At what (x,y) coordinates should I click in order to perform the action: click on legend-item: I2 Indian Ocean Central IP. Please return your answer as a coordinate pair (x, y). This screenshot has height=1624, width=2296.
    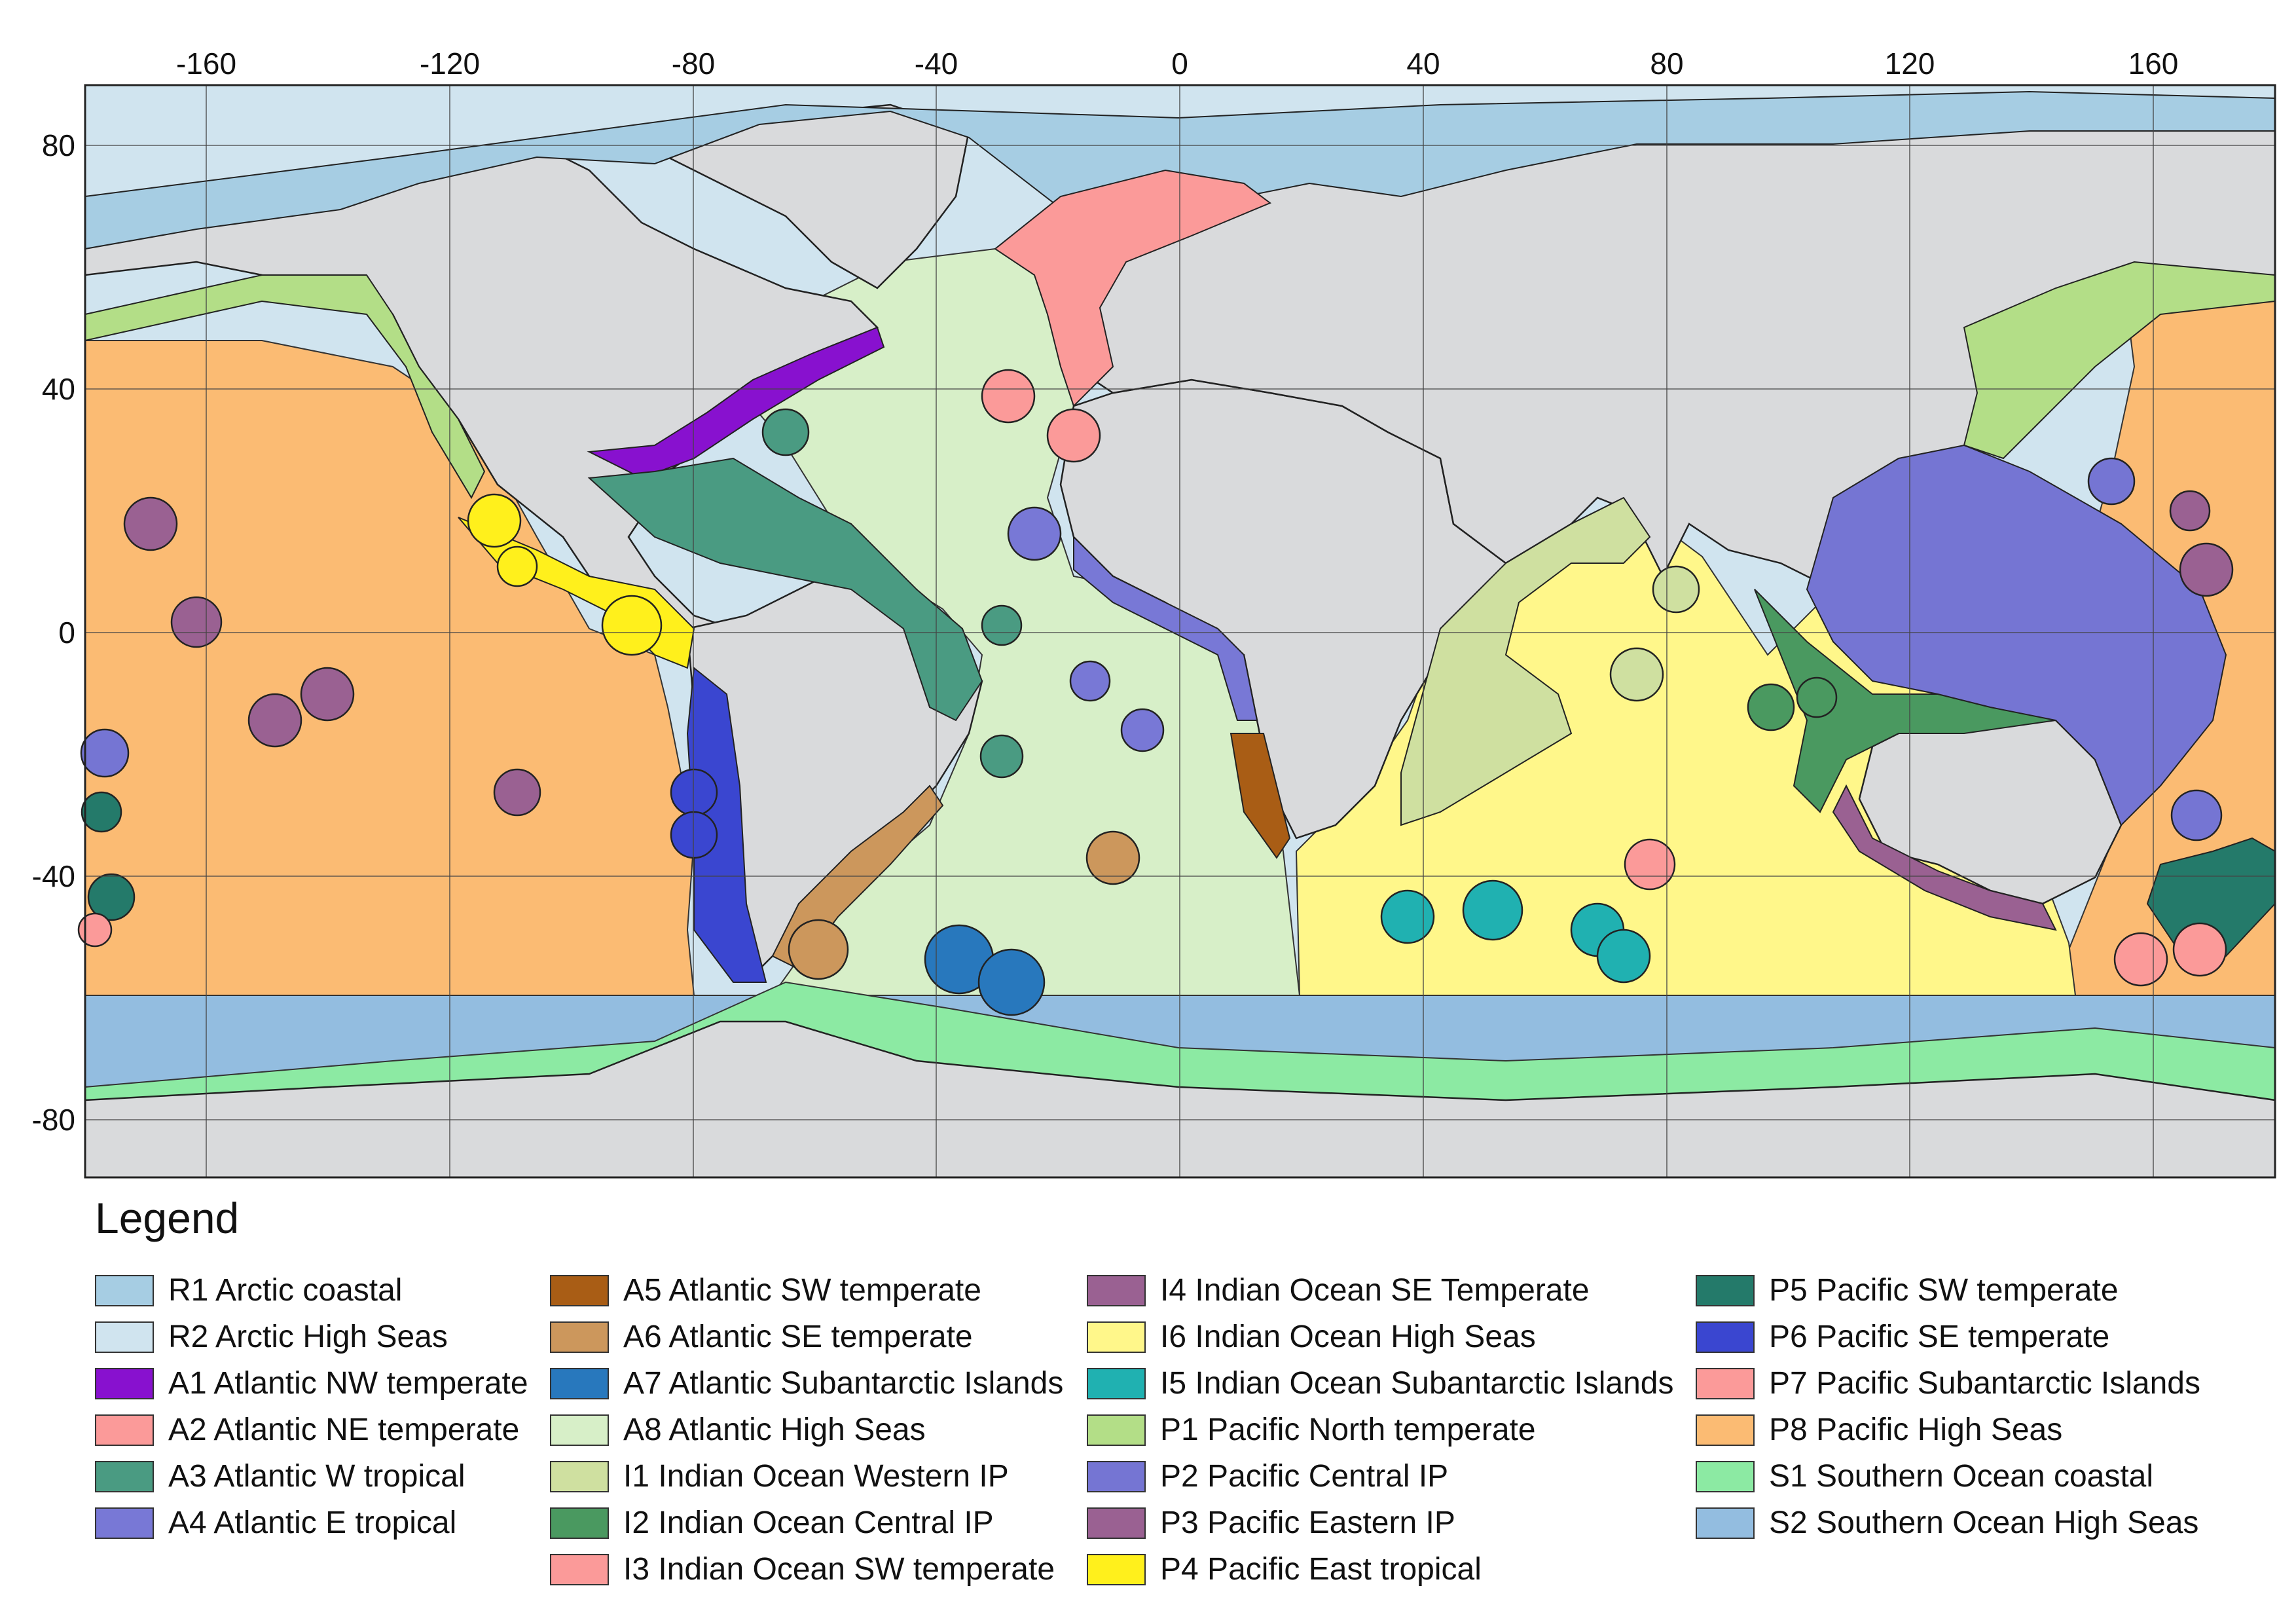
    Looking at the image, I should click on (806, 1523).